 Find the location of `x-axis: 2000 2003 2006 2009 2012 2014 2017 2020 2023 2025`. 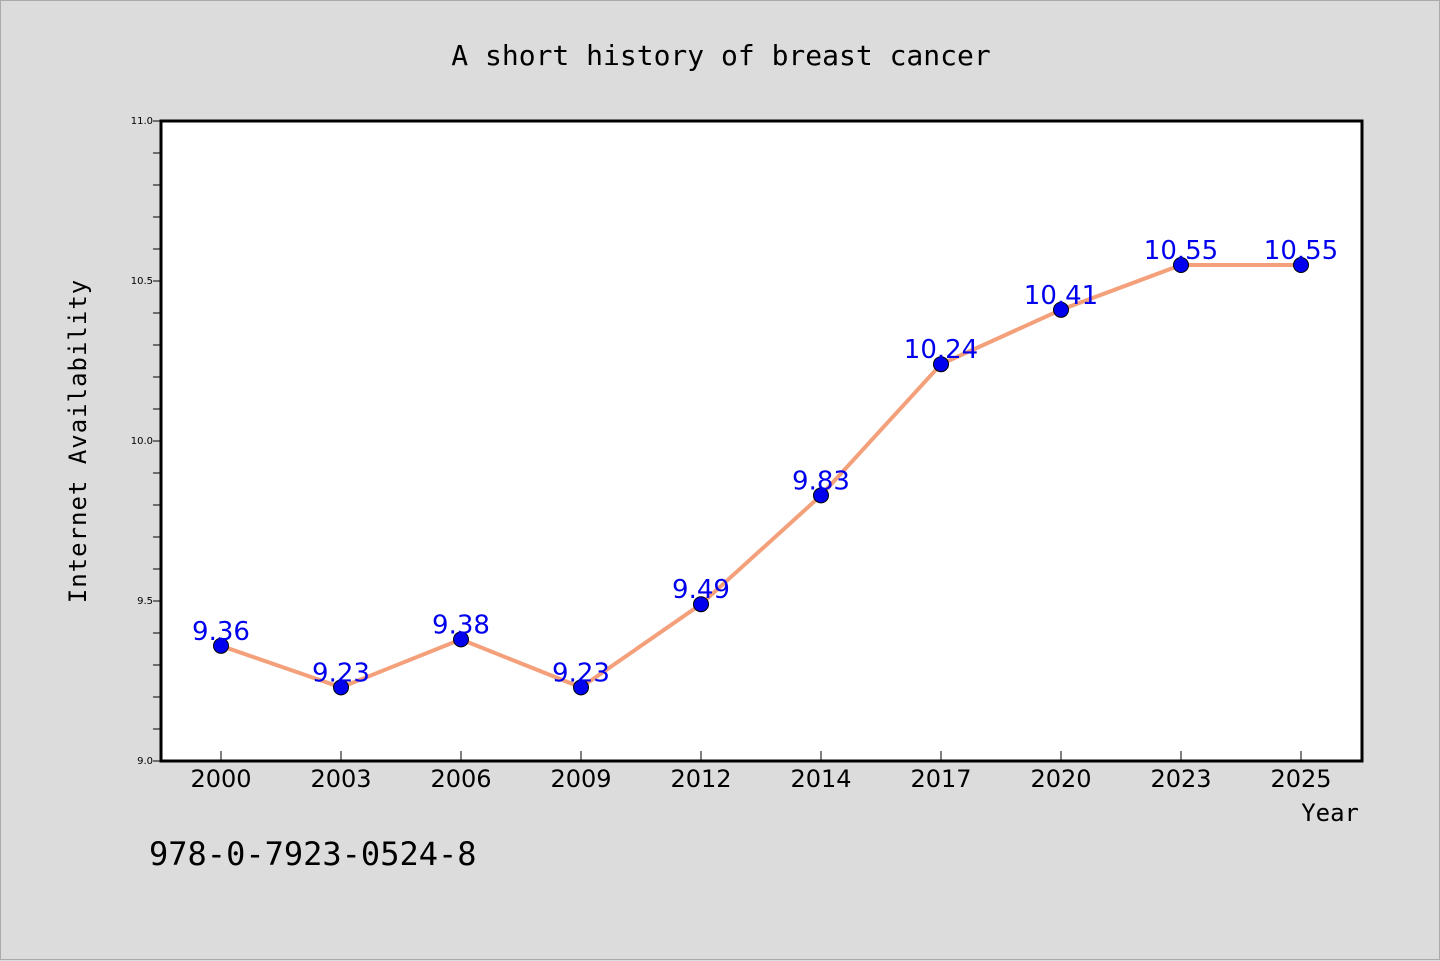

x-axis: 2000 2003 2006 2009 2012 2014 2017 2020 2023 2025 is located at coordinates (761, 772).